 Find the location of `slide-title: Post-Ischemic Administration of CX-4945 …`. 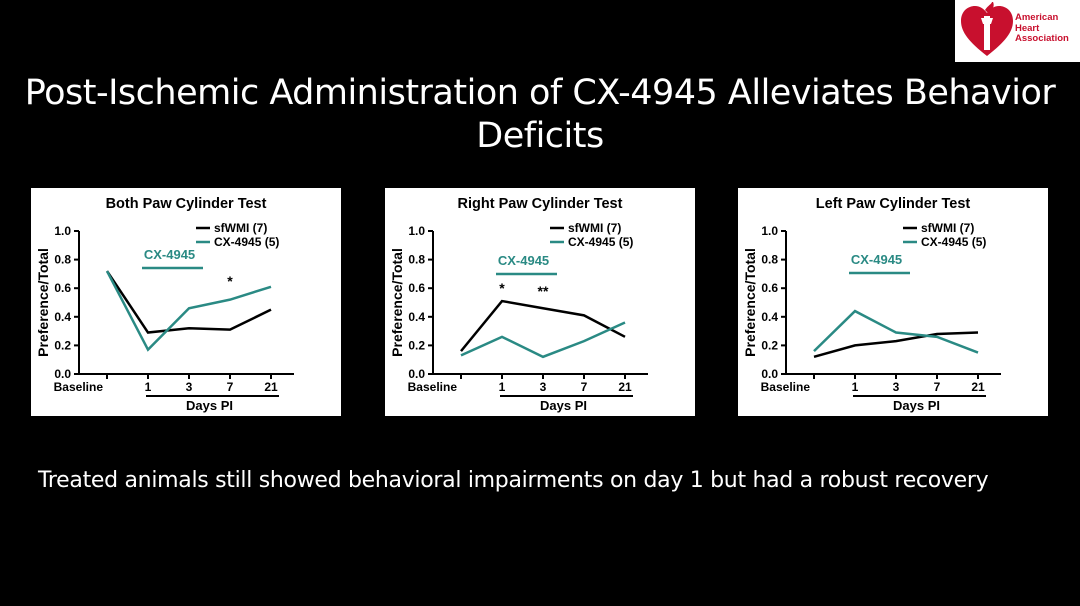

slide-title: Post-Ischemic Administration of CX-4945 … is located at coordinates (540, 115).